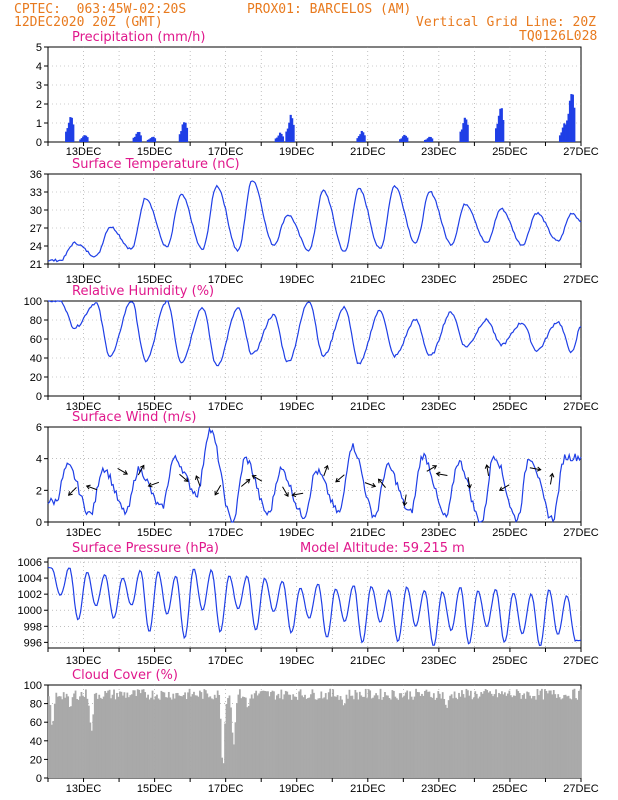  What do you see at coordinates (36, 193) in the screenshot?
I see `y-tick-label: 33` at bounding box center [36, 193].